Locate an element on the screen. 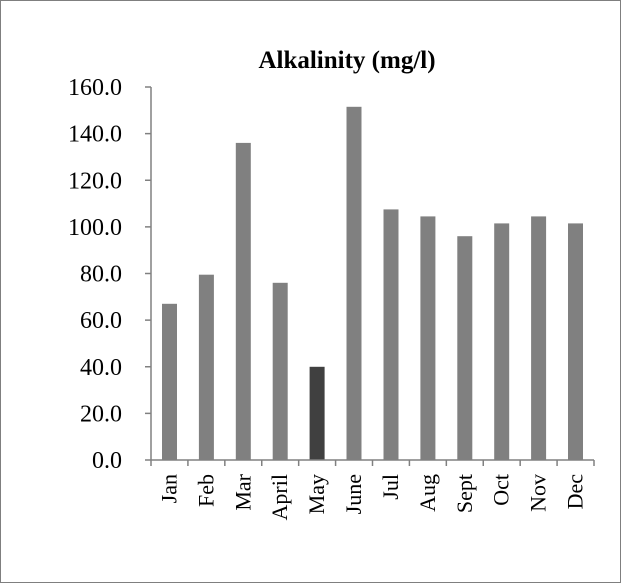 Image resolution: width=621 pixels, height=587 pixels. x-tick-label-may: May is located at coordinates (316, 494).